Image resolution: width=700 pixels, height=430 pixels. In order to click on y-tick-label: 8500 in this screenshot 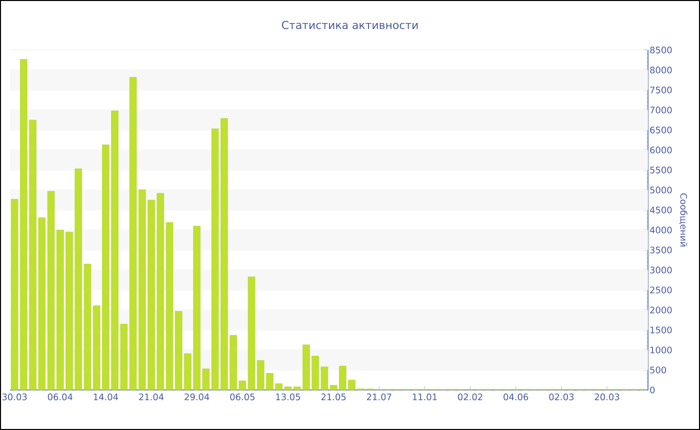, I will do `click(661, 50)`.